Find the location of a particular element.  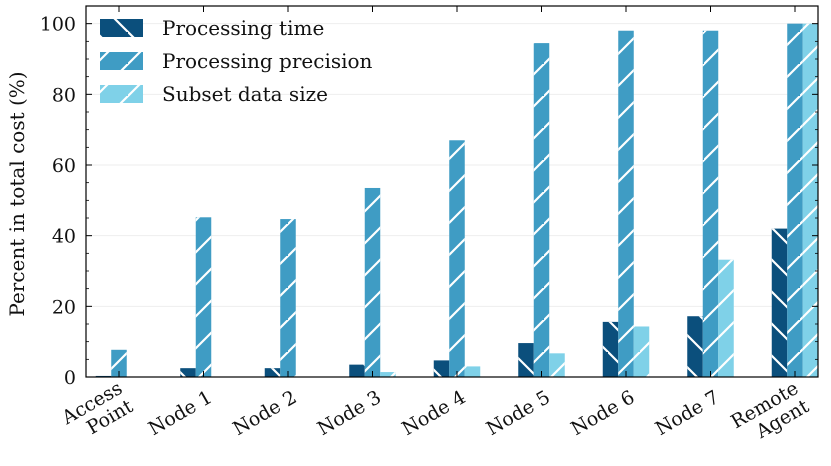

x-tick-label-line: Node 2 is located at coordinates (264, 413).